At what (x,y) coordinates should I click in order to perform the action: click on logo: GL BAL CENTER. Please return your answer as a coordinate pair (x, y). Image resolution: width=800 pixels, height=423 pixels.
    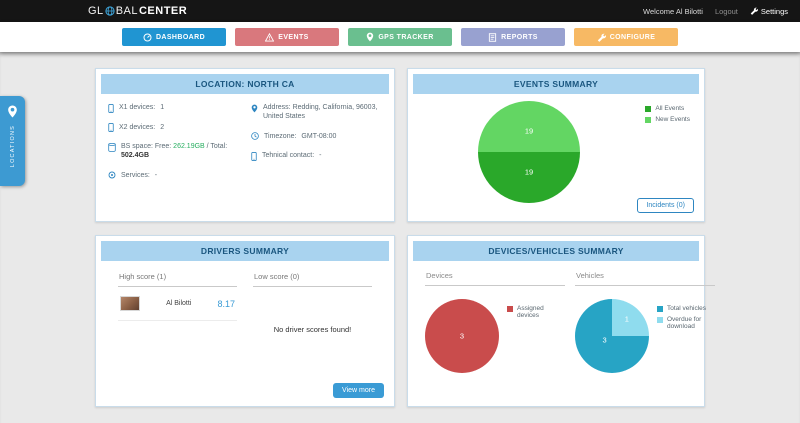
    Looking at the image, I should click on (137, 11).